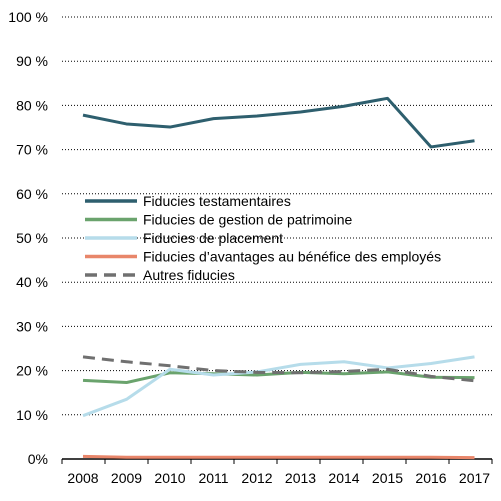  I want to click on x-tick-label: 2012, so click(256, 478).